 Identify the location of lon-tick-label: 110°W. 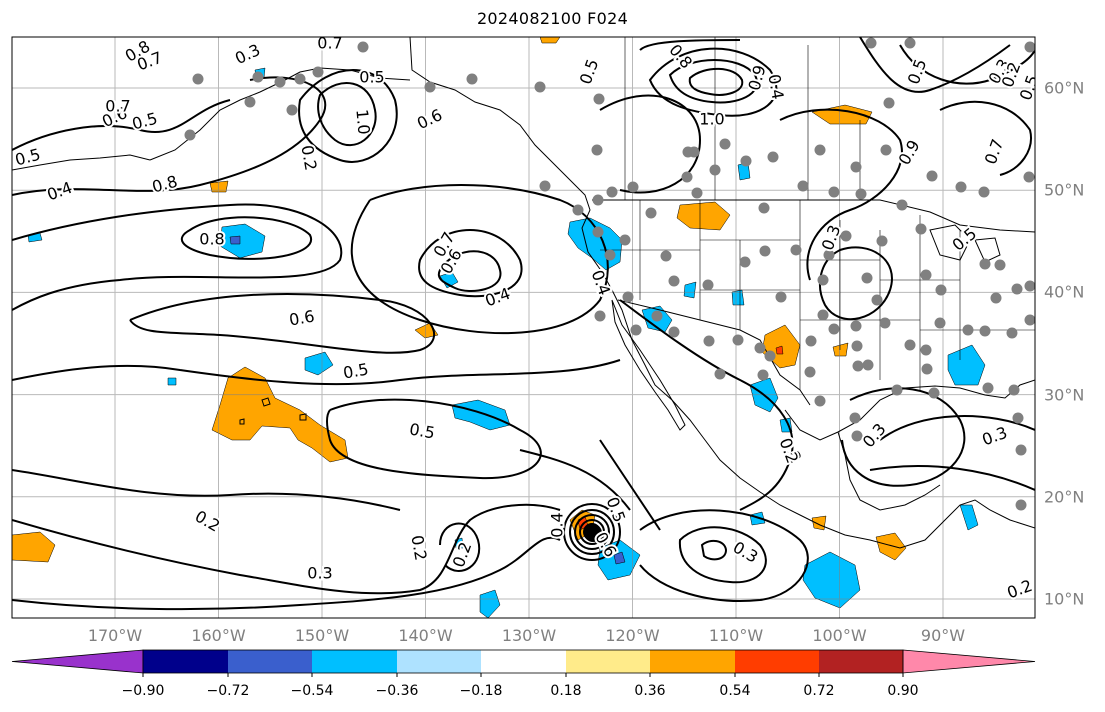
(736, 635).